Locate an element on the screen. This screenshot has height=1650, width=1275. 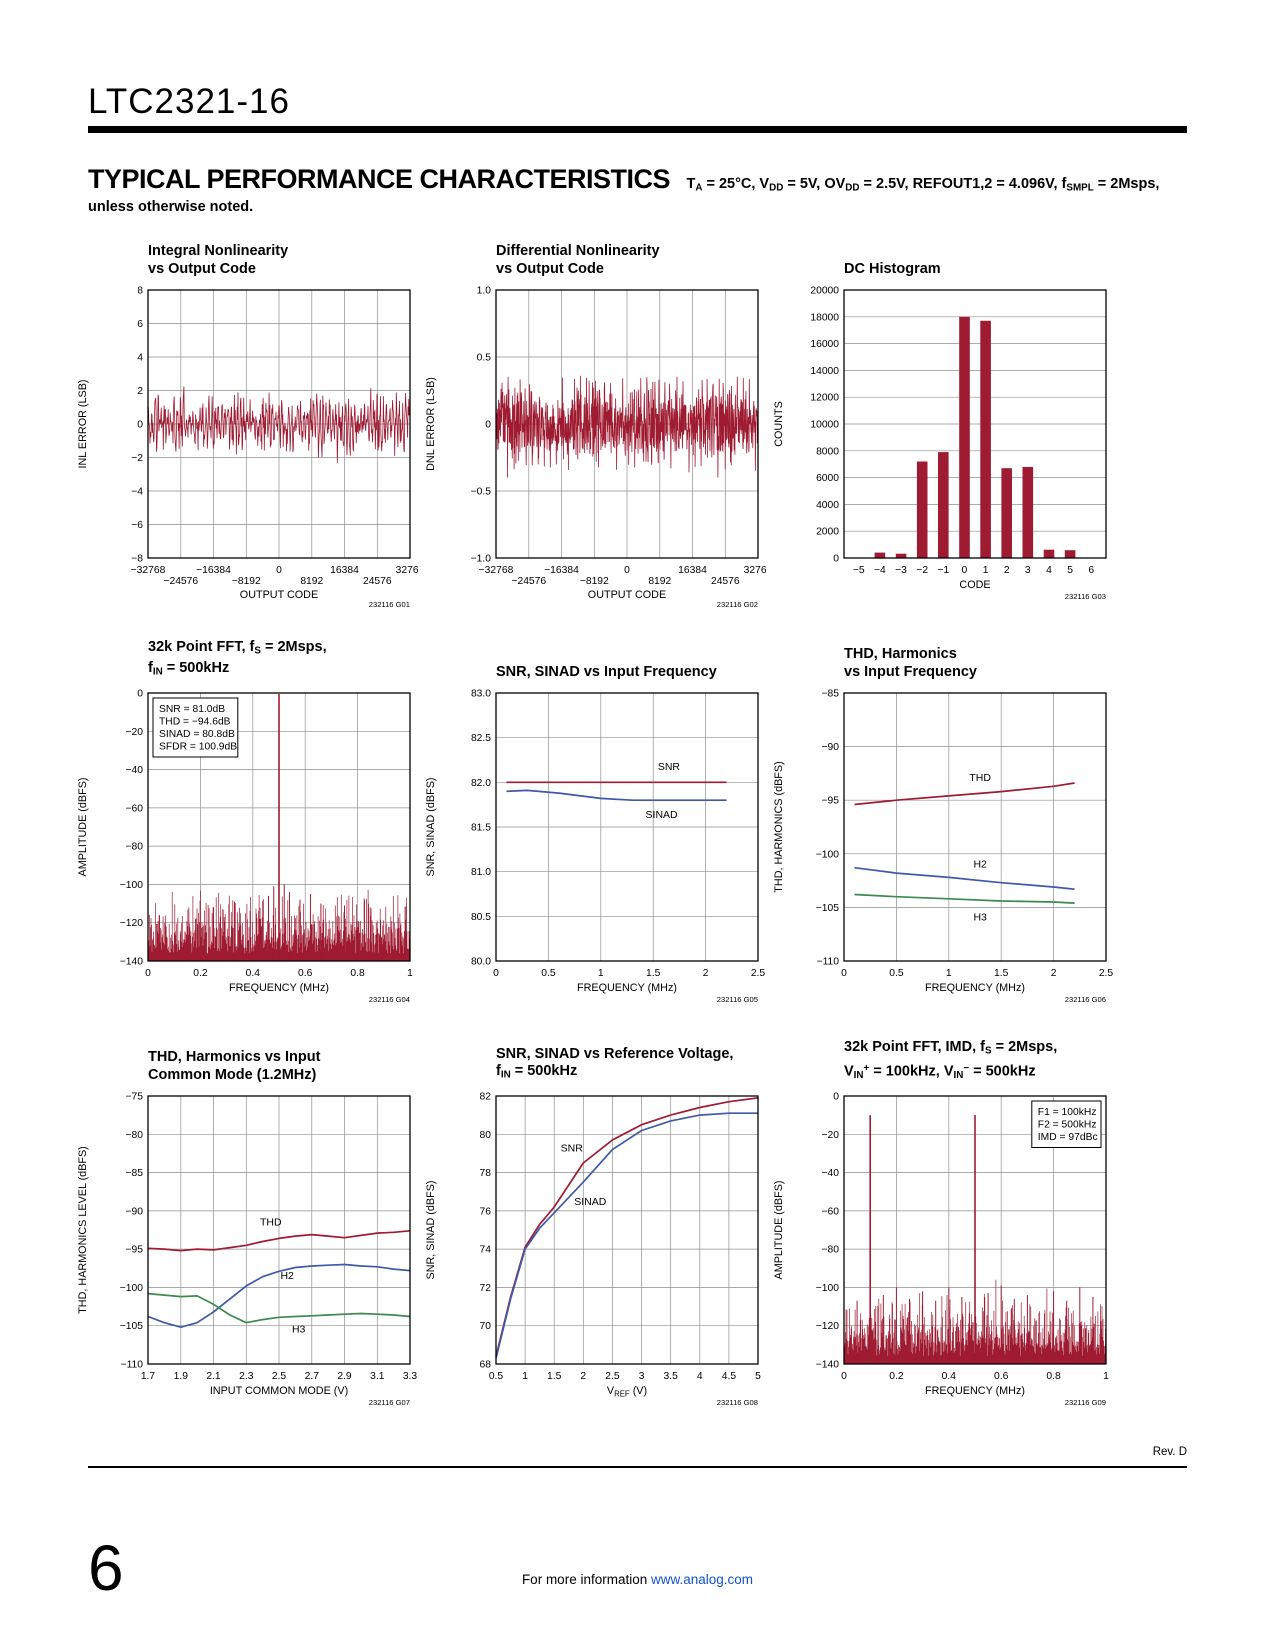
x-tick-label: −16384 is located at coordinates (213, 570).